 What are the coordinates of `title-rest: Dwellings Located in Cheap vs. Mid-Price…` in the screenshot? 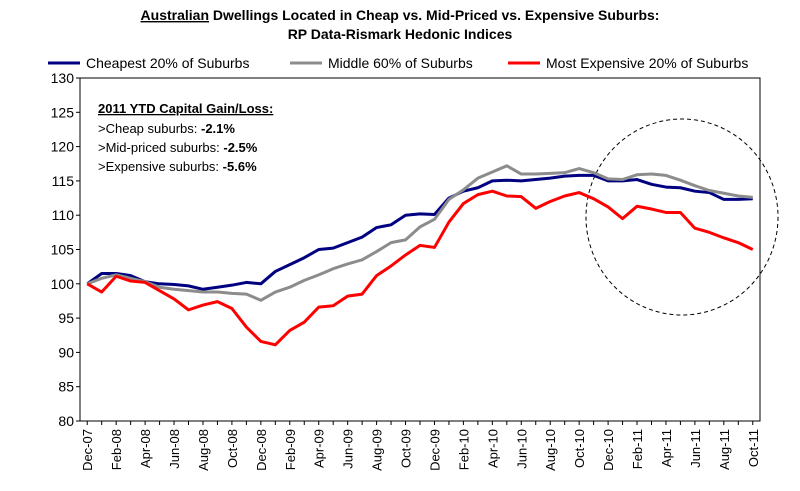 It's located at (436, 15).